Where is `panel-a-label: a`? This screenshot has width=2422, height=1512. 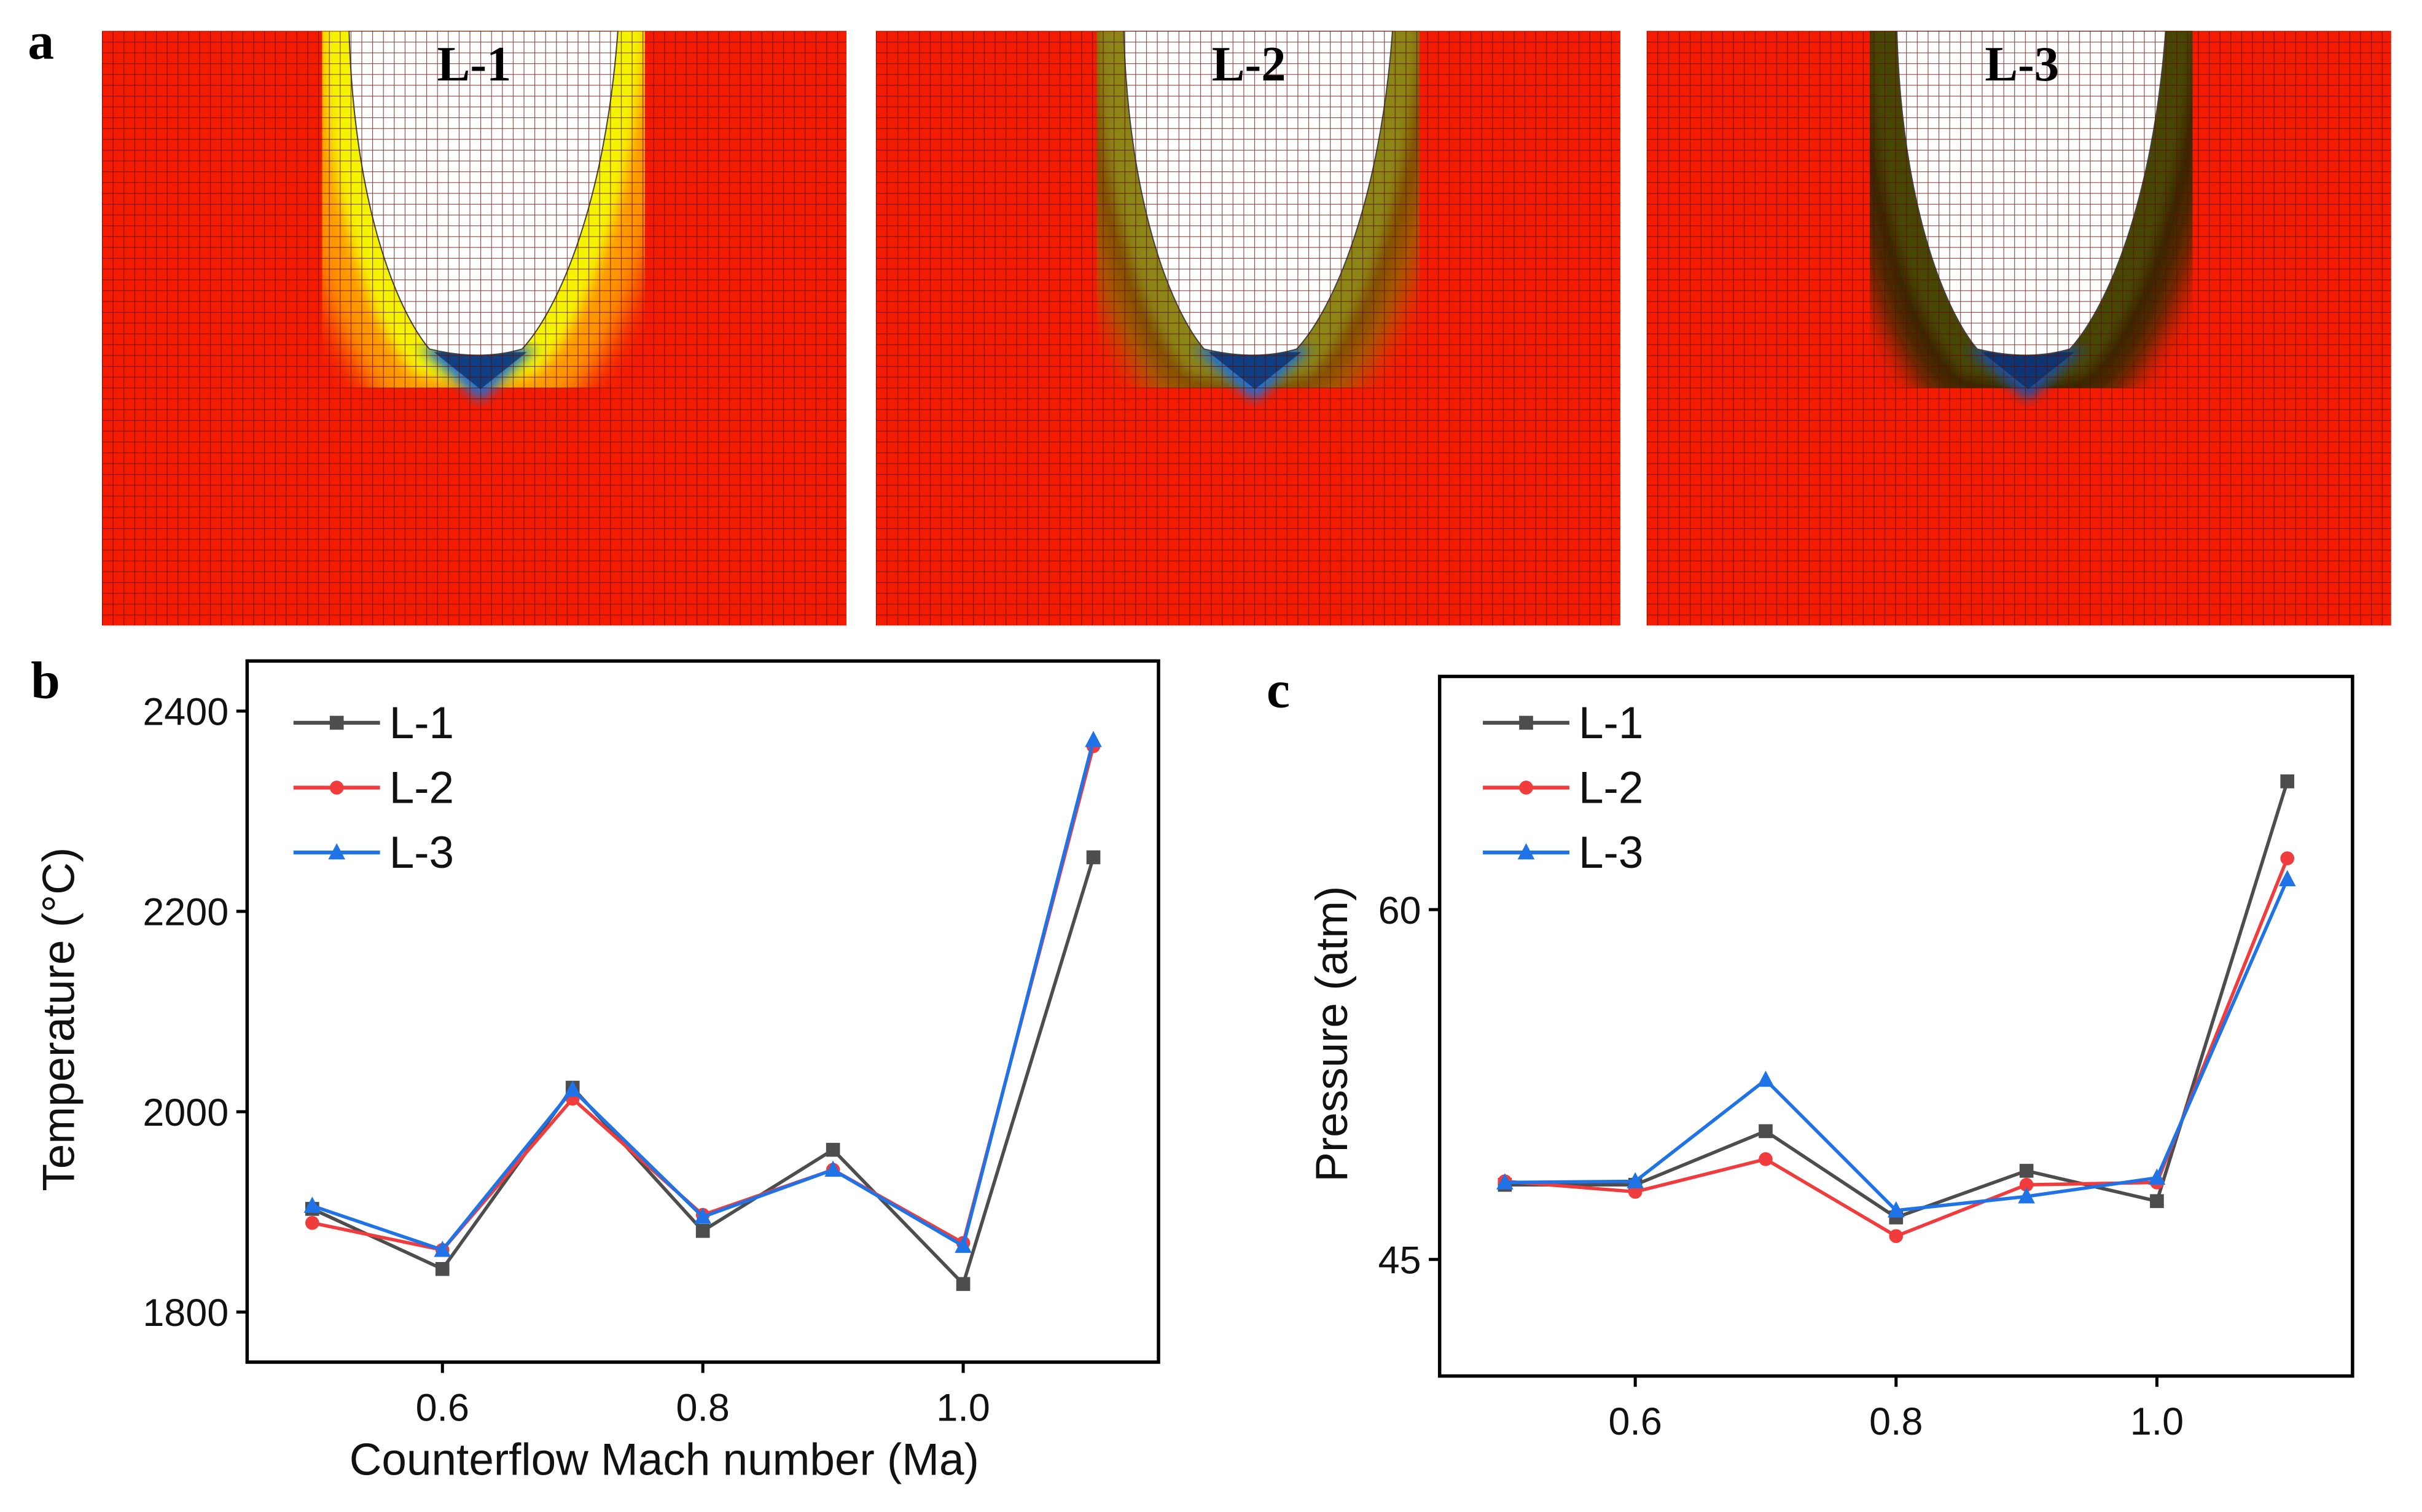
panel-a-label: a is located at coordinates (41, 42).